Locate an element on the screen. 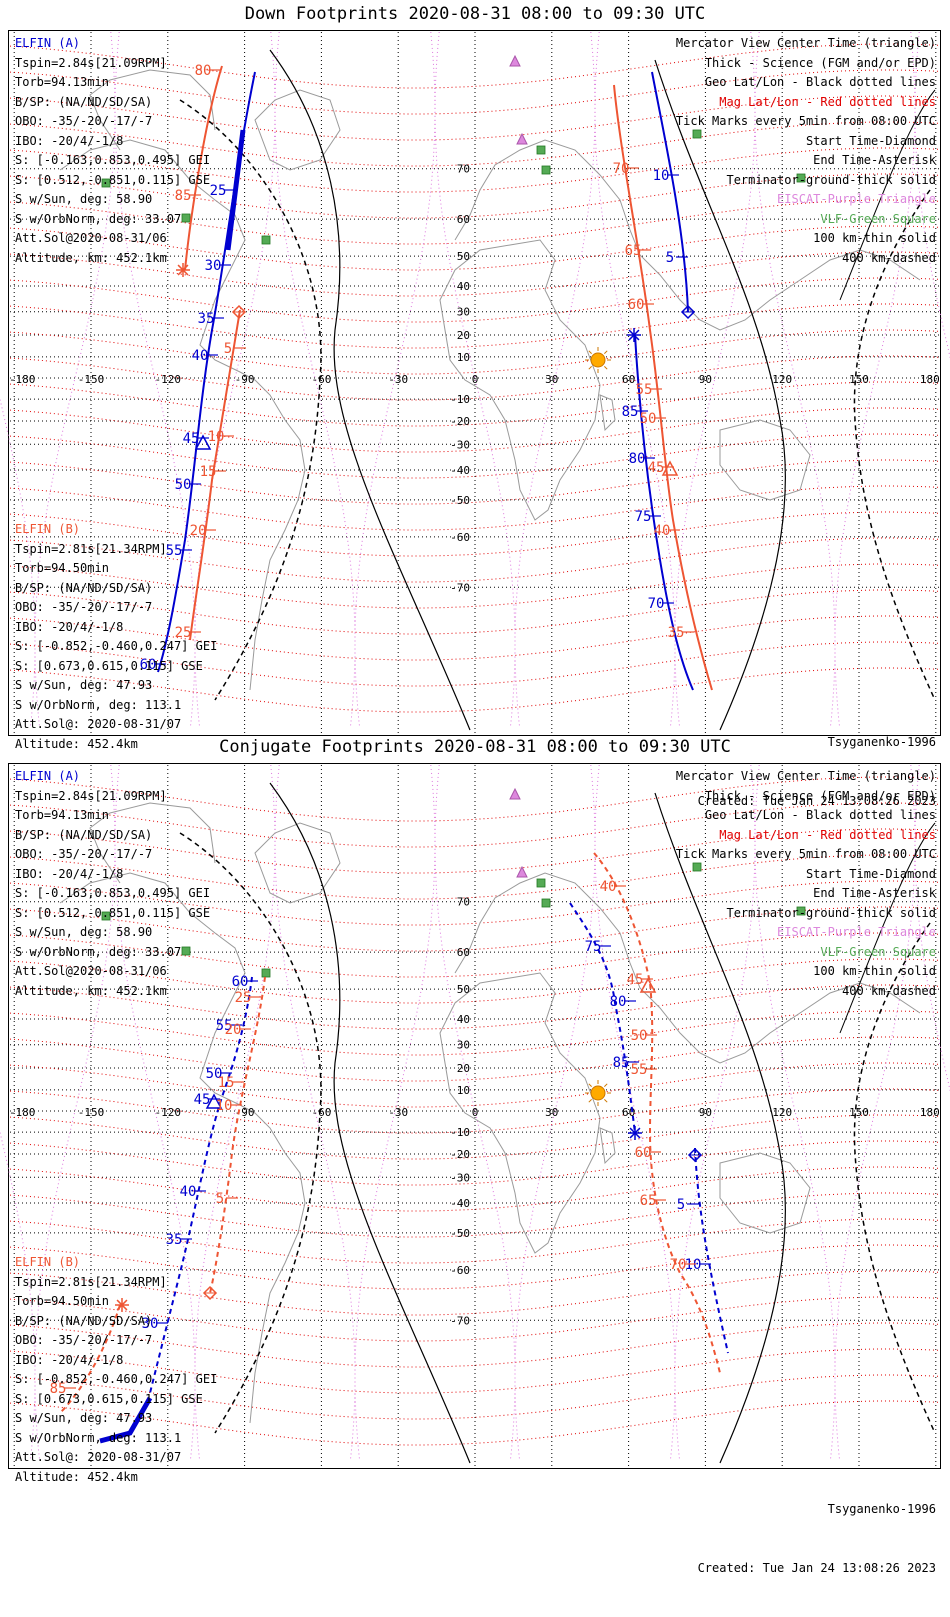 This screenshot has width=950, height=1617. info-line: Torb=94.50min is located at coordinates (62, 568).